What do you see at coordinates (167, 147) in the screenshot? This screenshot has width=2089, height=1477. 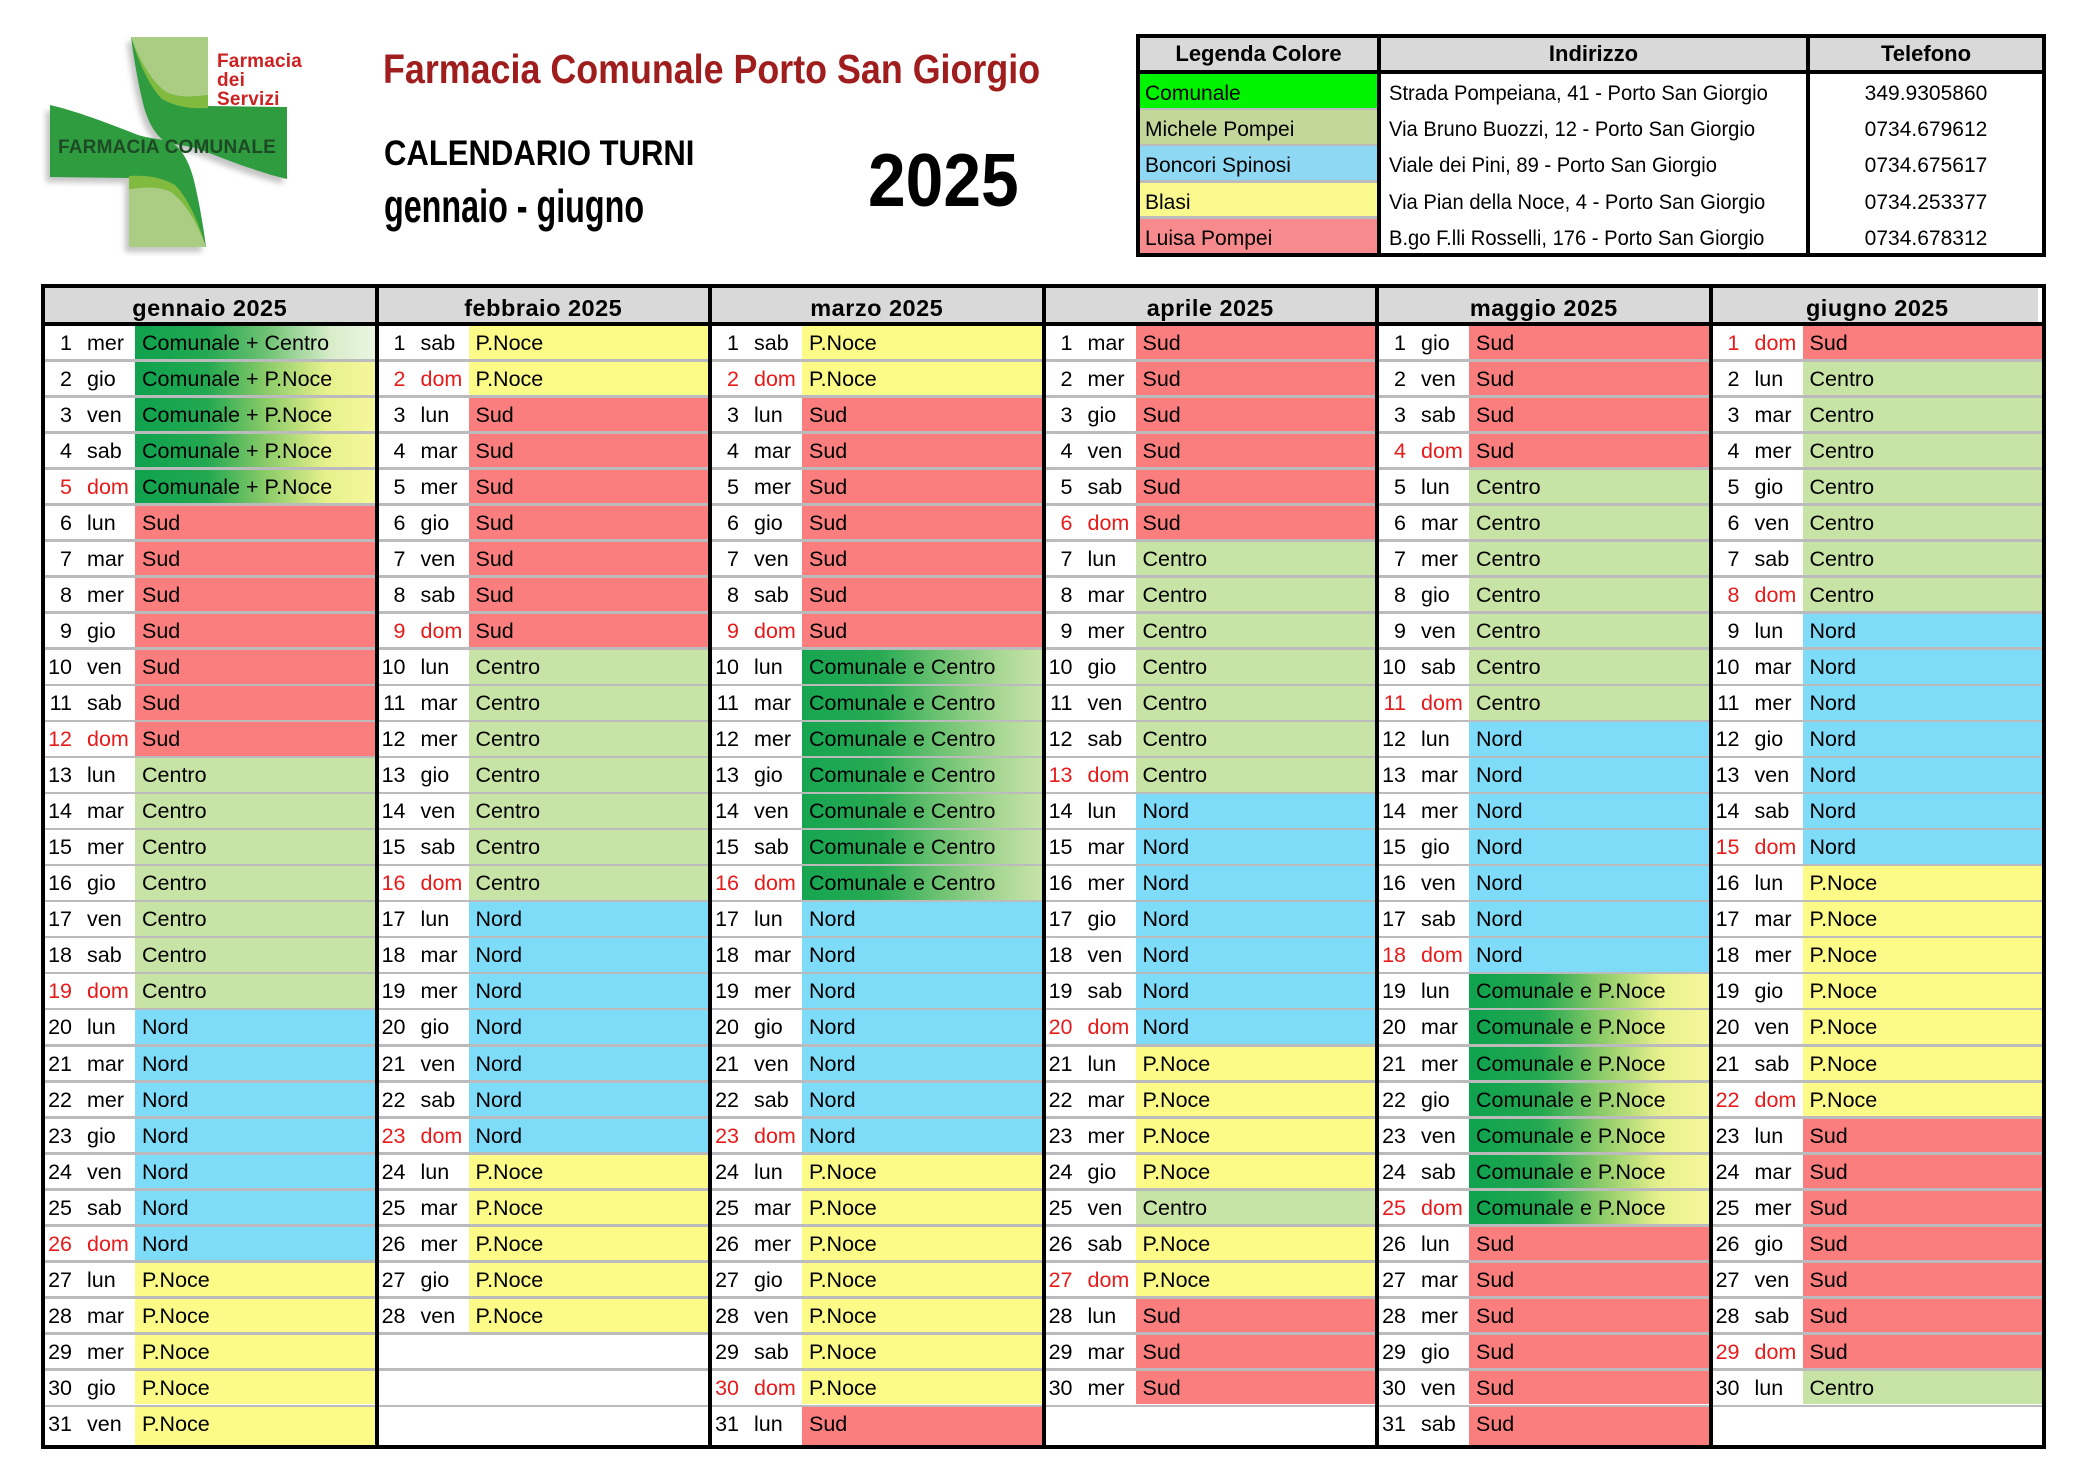 I see `svg-text: FARMACIA COMUNALE` at bounding box center [167, 147].